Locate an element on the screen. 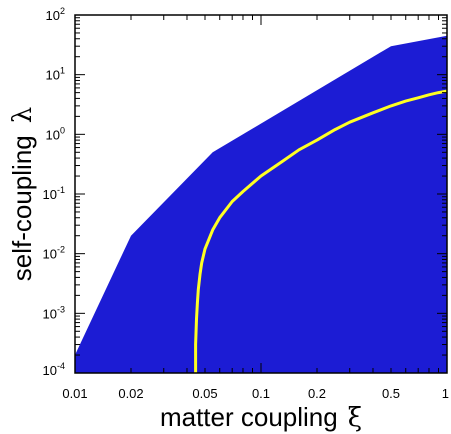  x-tick-label: 0.1 is located at coordinates (261, 393).